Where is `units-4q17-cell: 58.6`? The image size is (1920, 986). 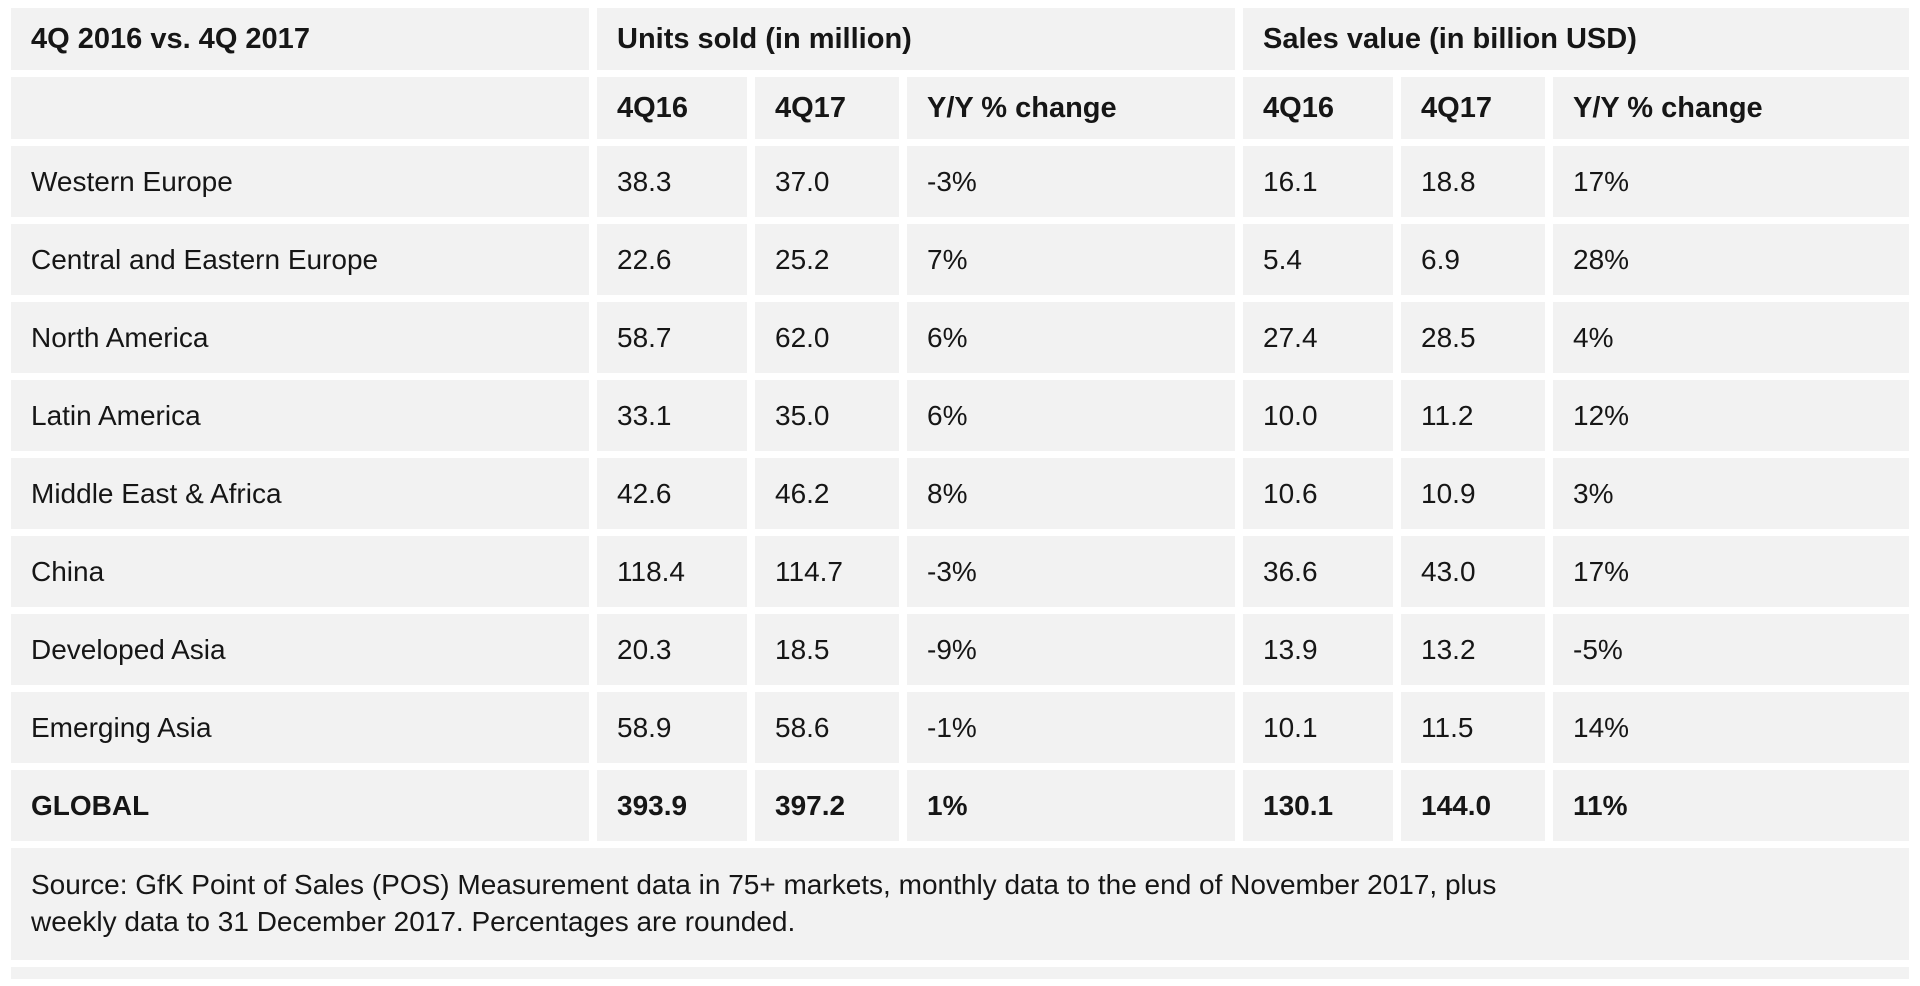
units-4q17-cell: 58.6 is located at coordinates (827, 727).